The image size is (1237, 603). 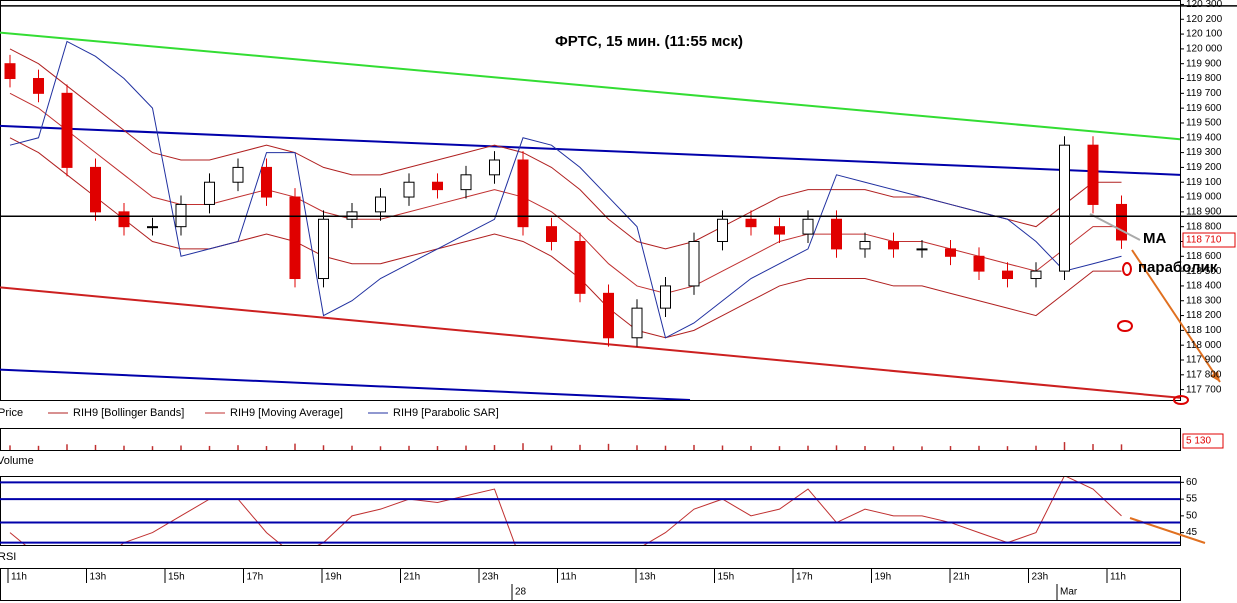 I want to click on panel-label: RSI, so click(x=8, y=557).